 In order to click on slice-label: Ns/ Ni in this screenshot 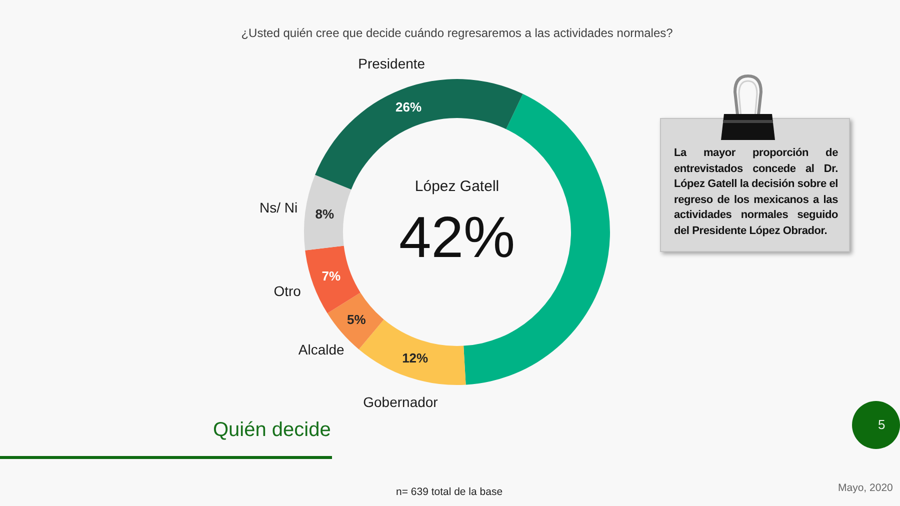, I will do `click(278, 208)`.